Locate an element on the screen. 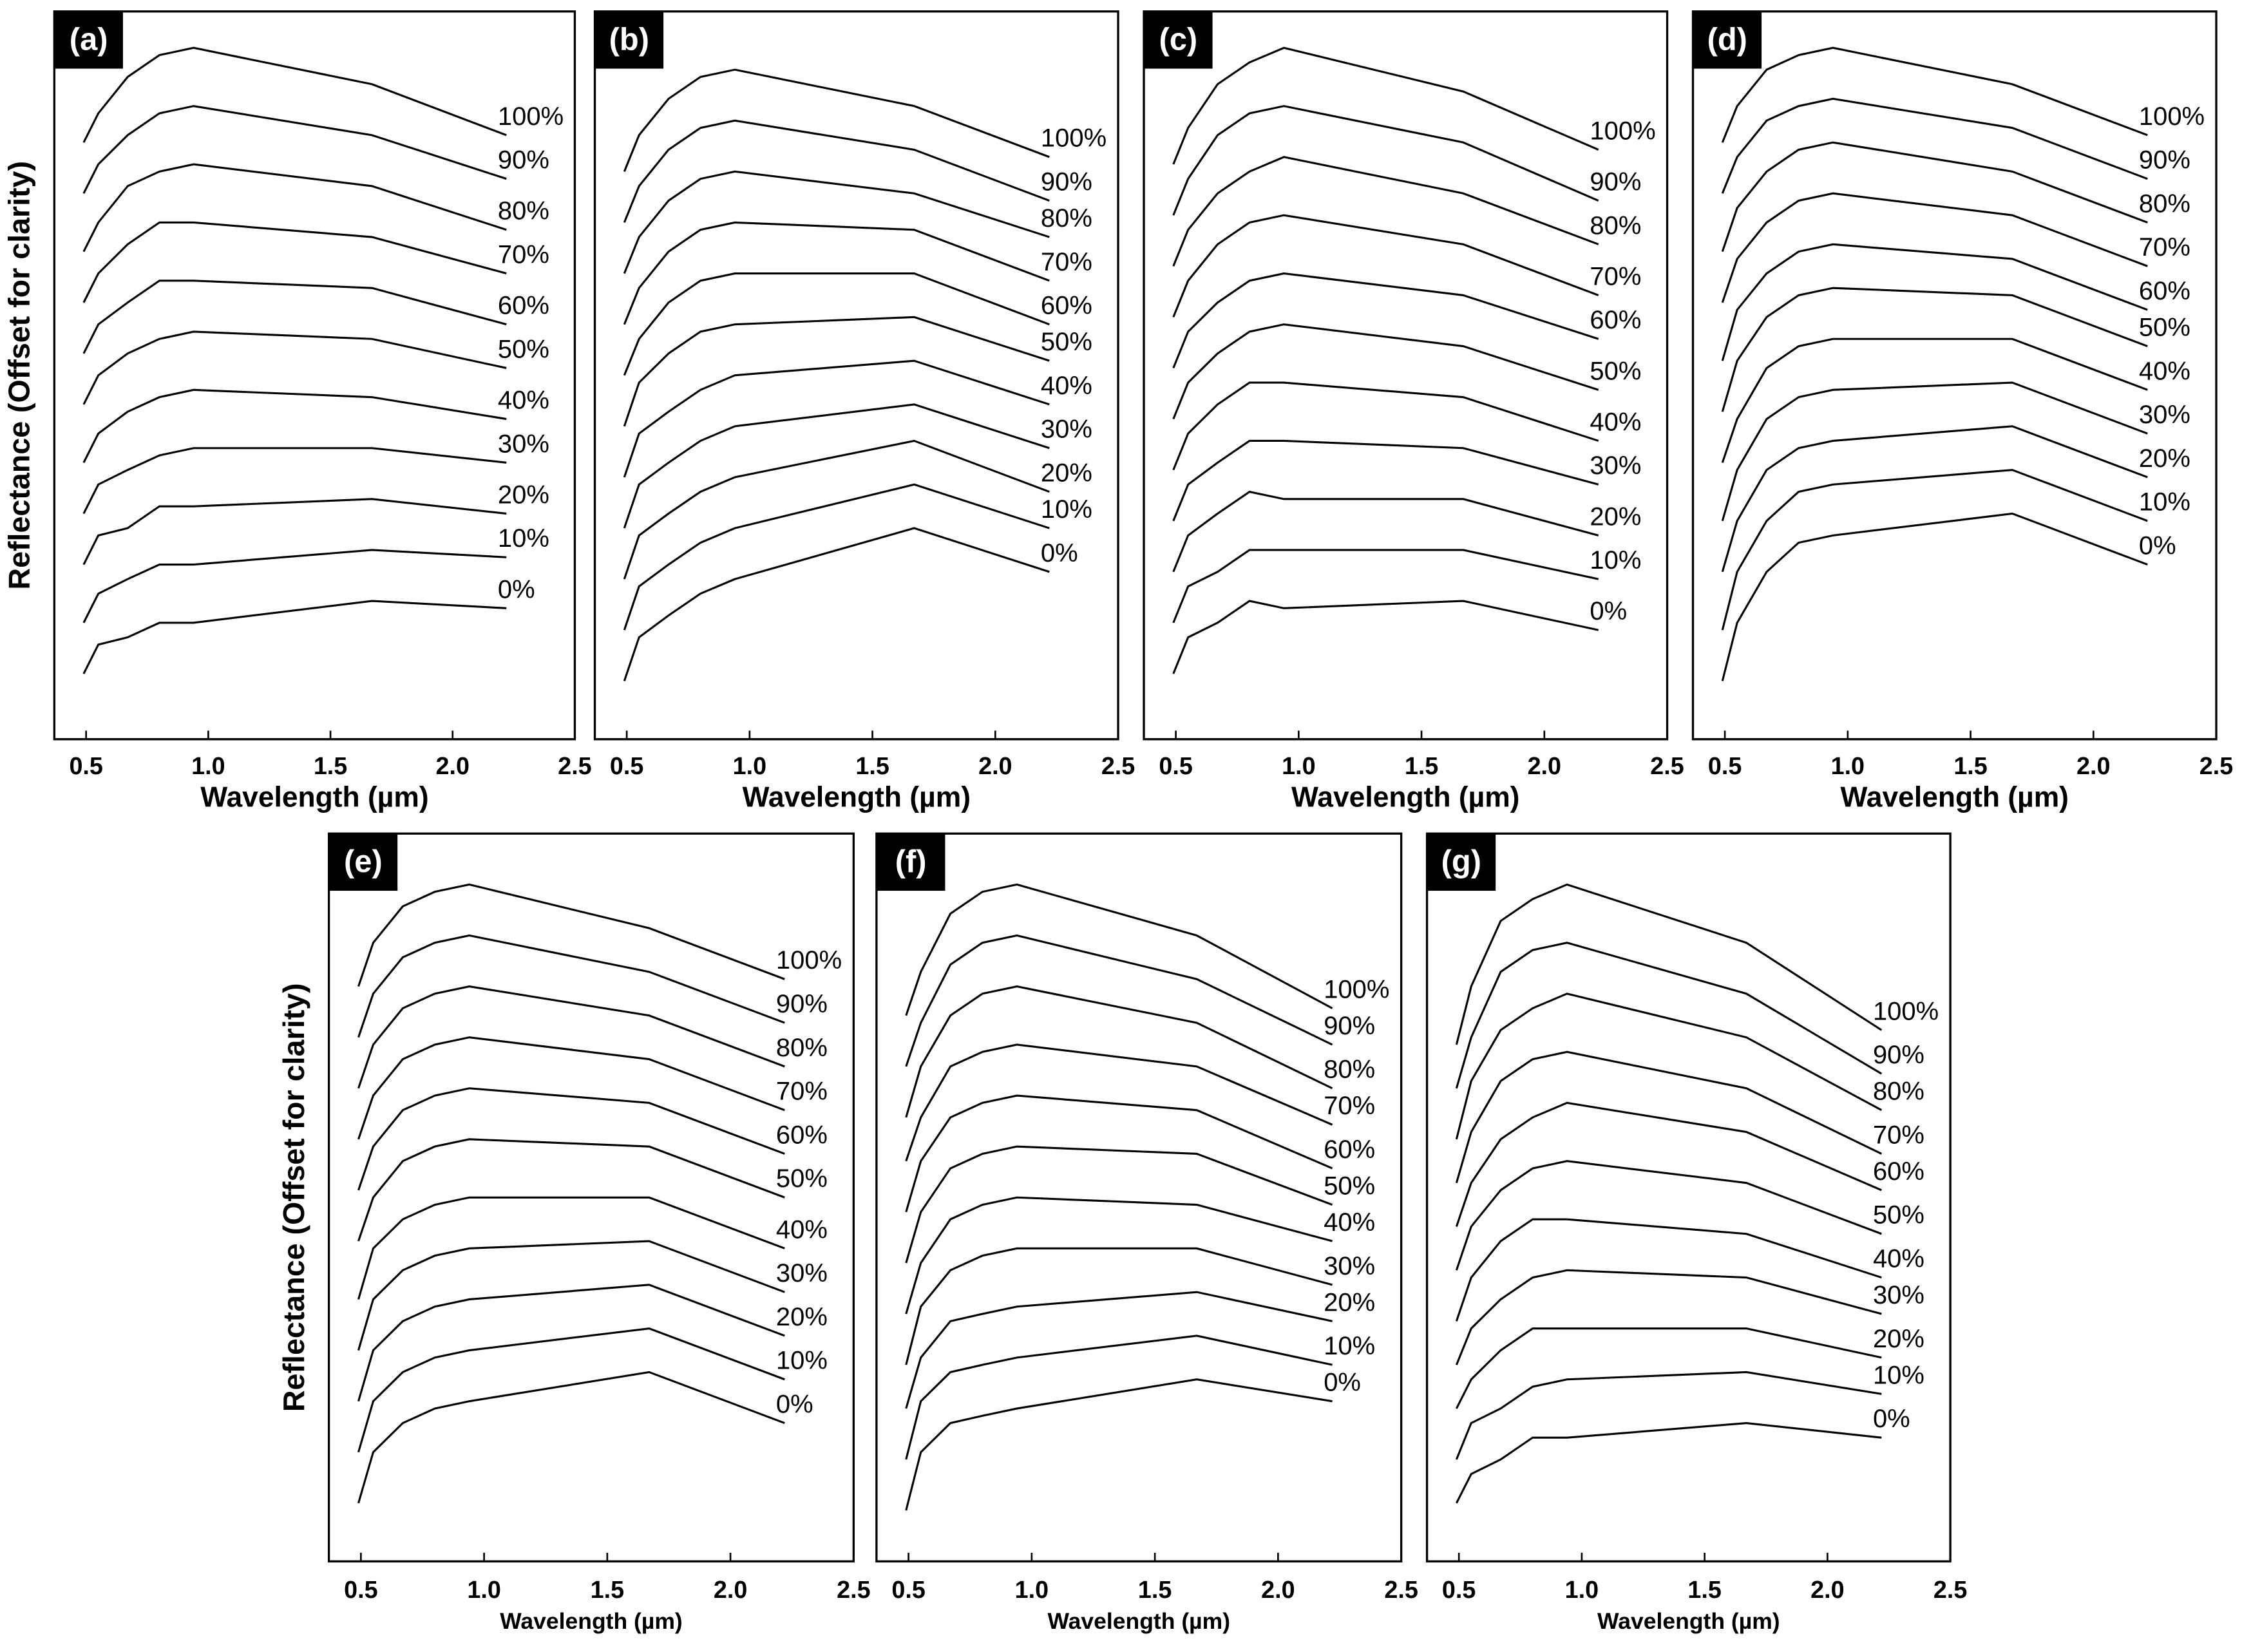  panel-label: (a) is located at coordinates (89, 39).